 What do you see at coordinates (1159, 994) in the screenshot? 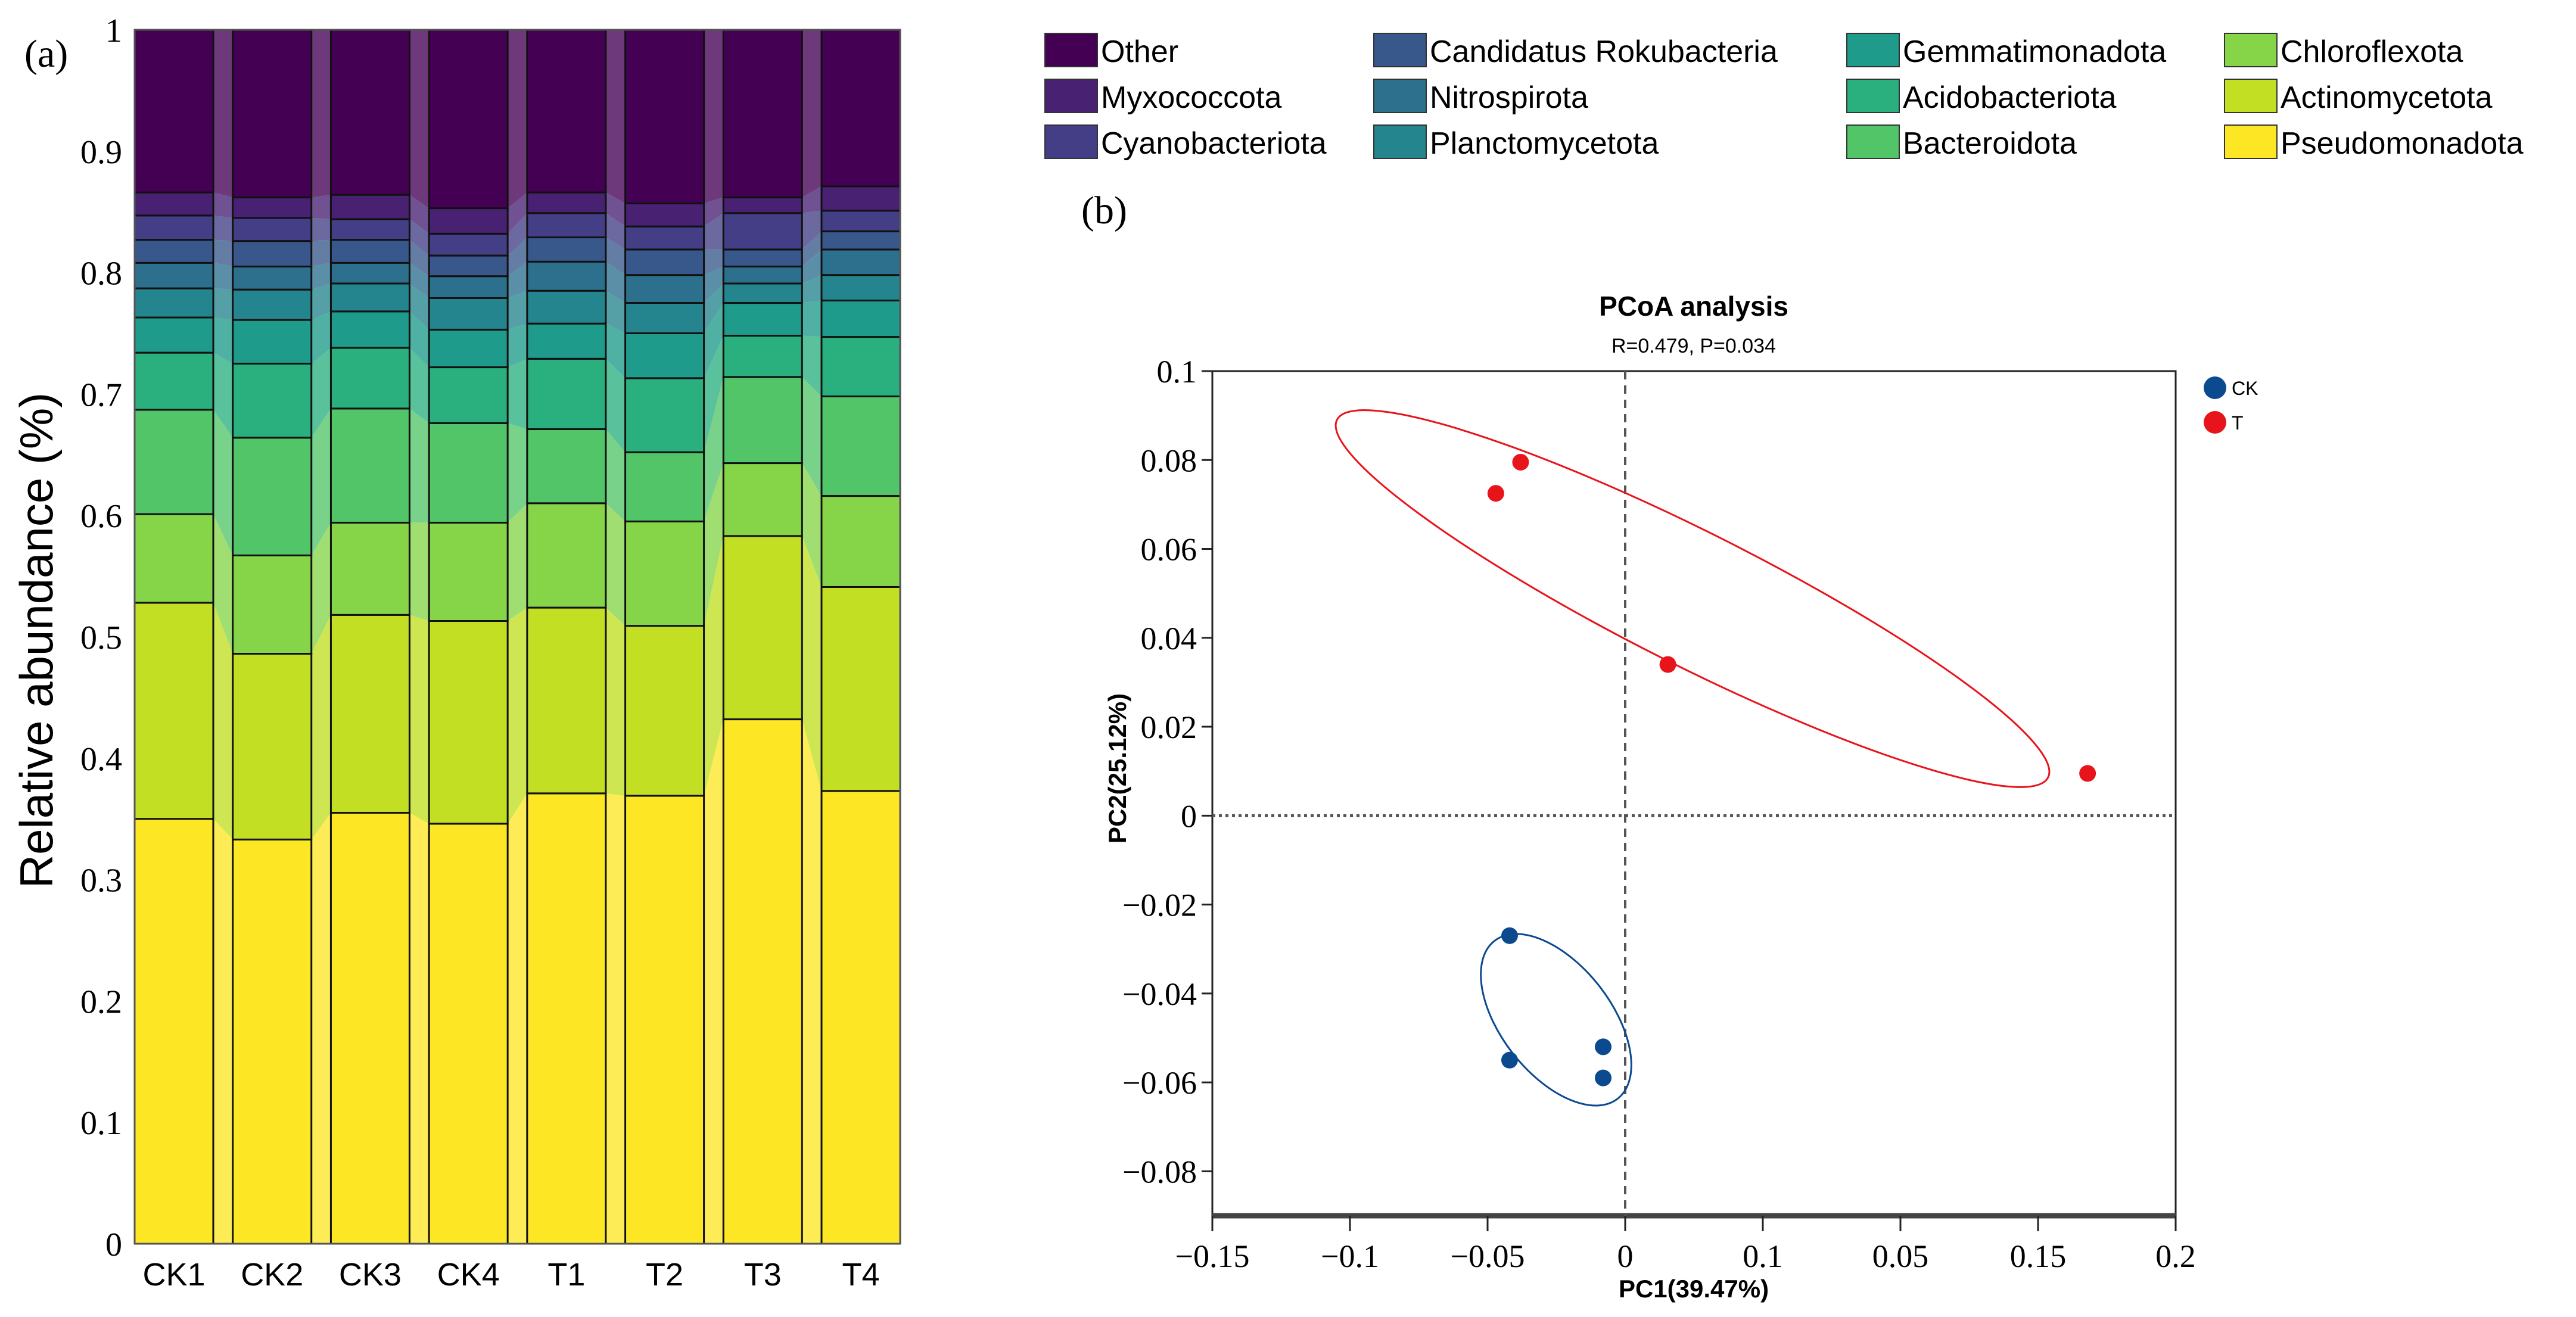
I see `y-tick-label: −0.04` at bounding box center [1159, 994].